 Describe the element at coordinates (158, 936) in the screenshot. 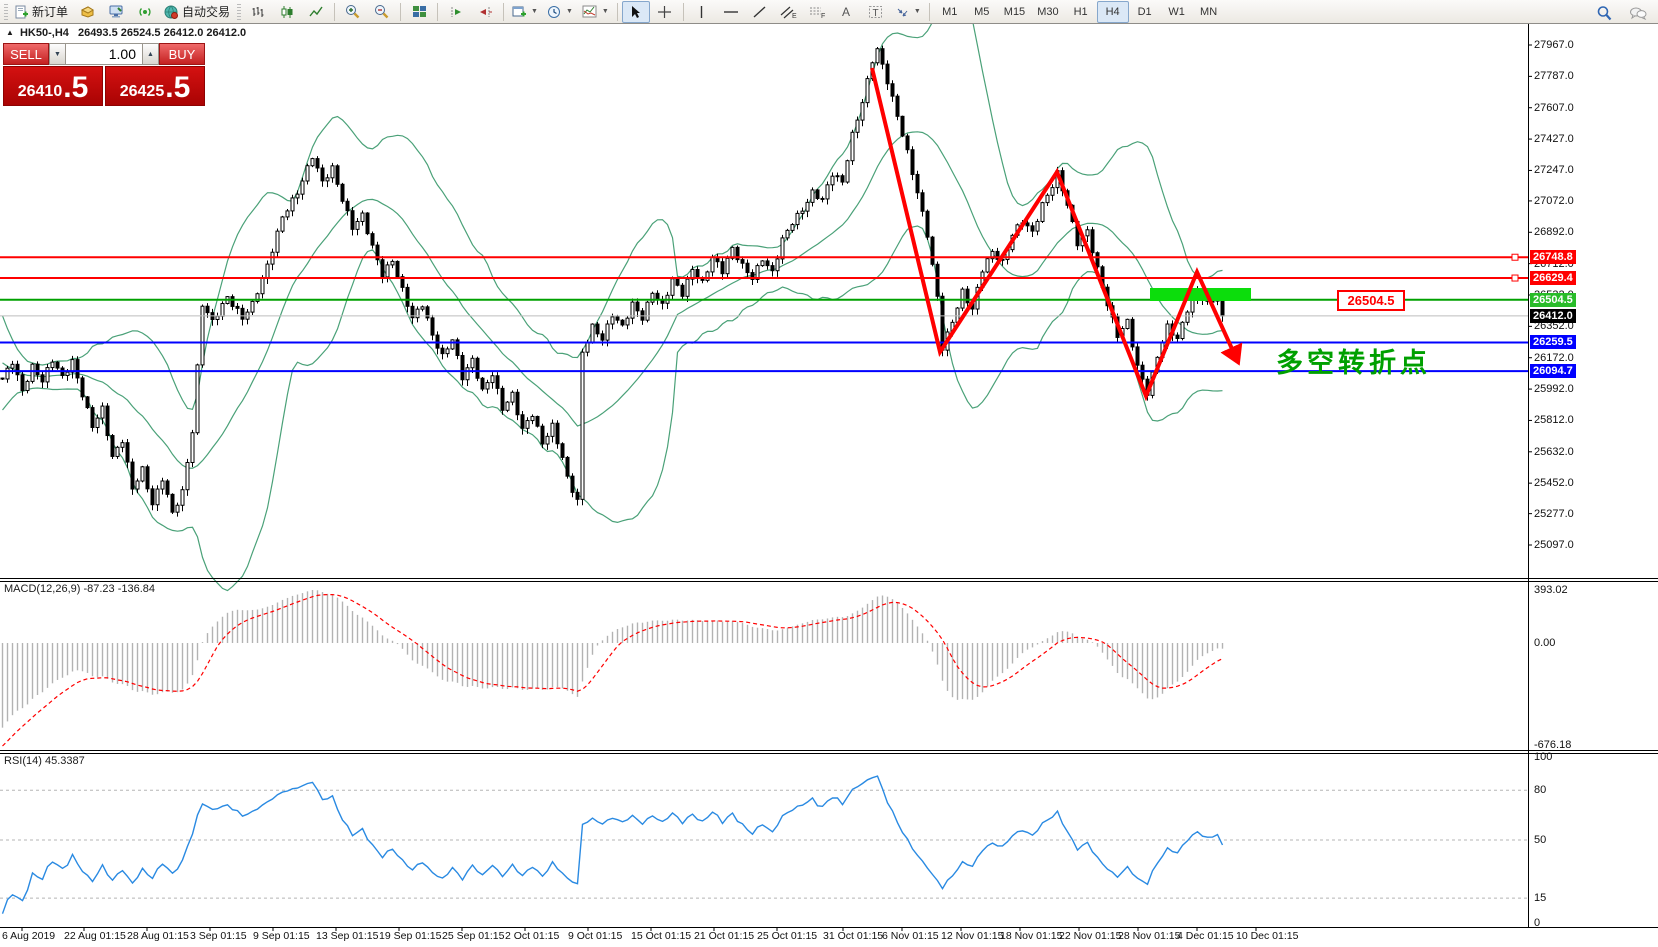

I see `time-tick: 28 Aug 01:15` at that location.